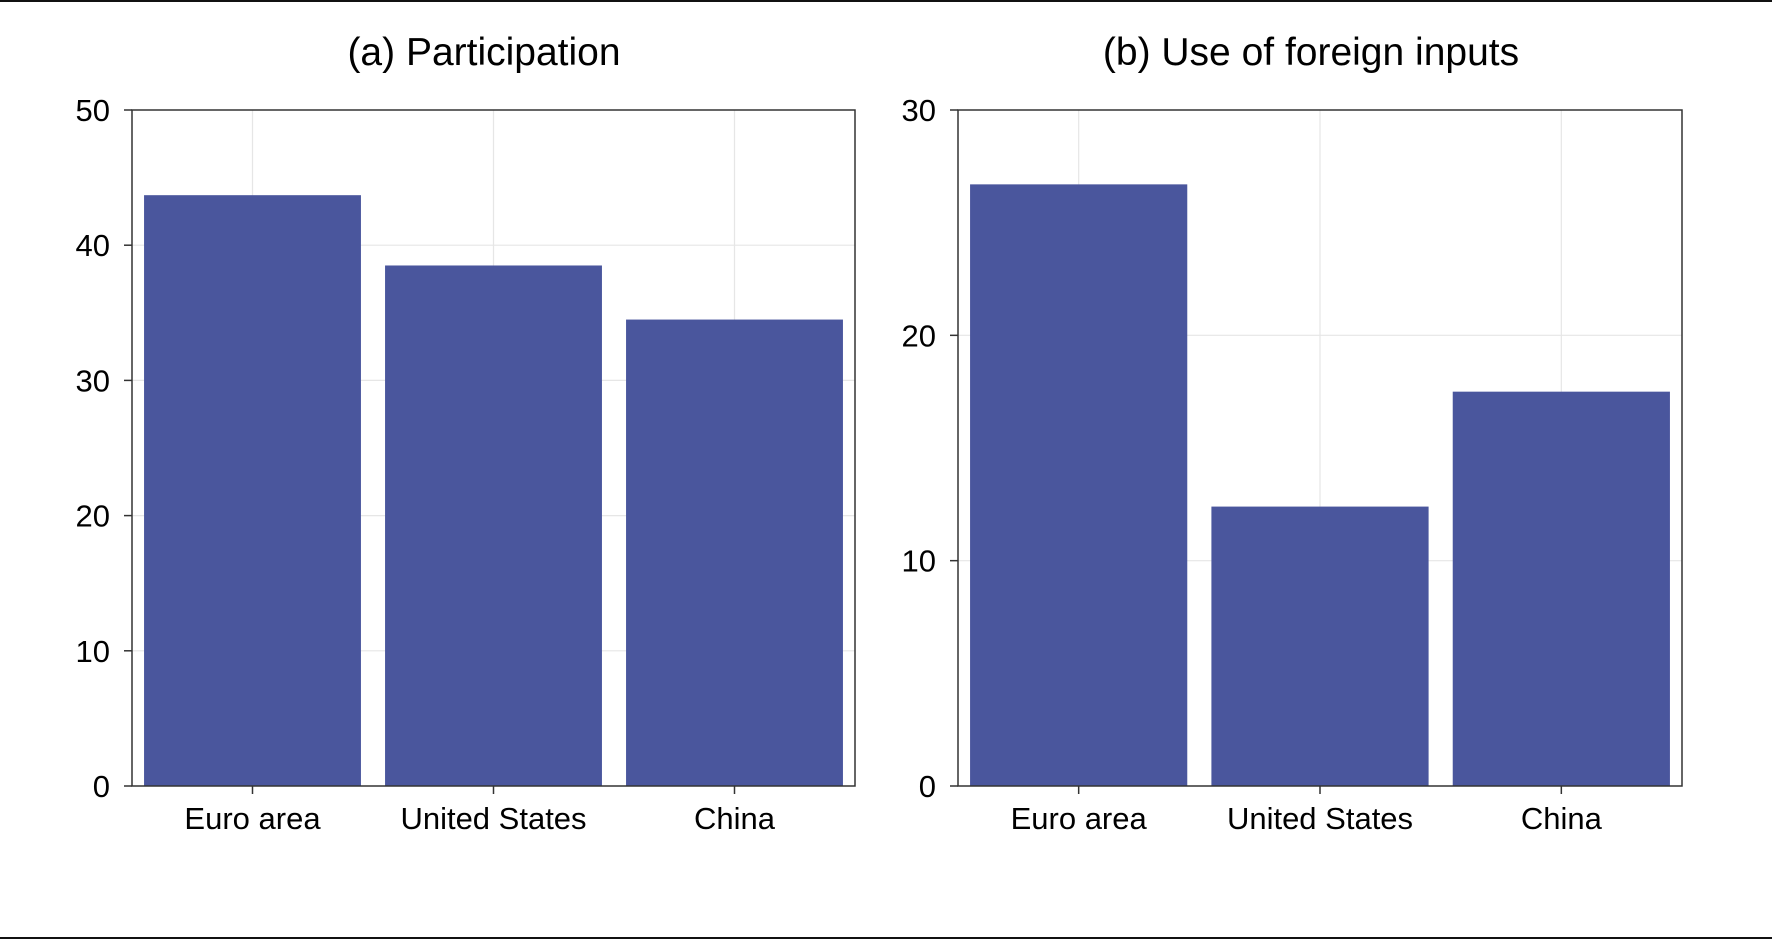 Image resolution: width=1772 pixels, height=945 pixels. Describe the element at coordinates (886, 938) in the screenshot. I see `bottom-rule` at that location.